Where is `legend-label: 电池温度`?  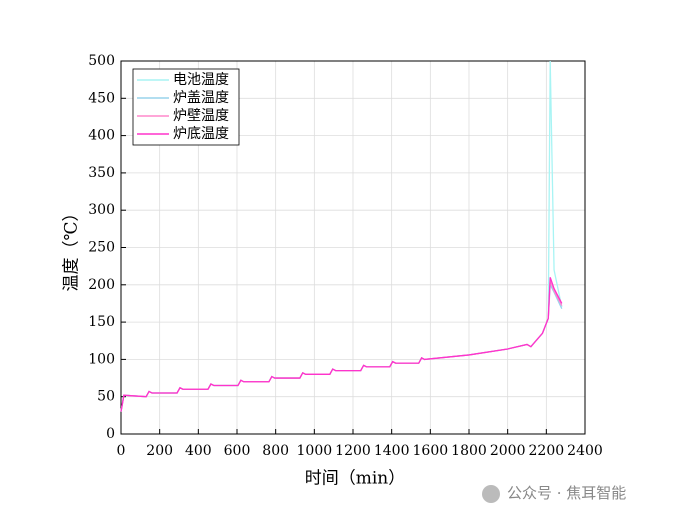
legend-label: 电池温度 is located at coordinates (201, 80).